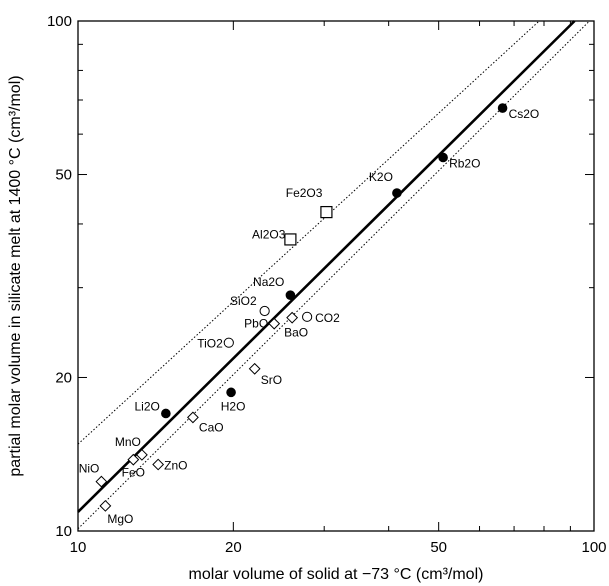 The image size is (609, 586). What do you see at coordinates (101, 481) in the screenshot?
I see `point-nio` at bounding box center [101, 481].